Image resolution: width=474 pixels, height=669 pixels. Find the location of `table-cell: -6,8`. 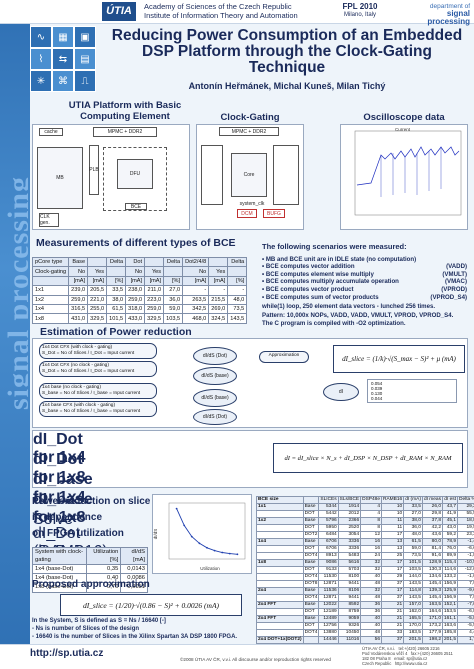

table-cell: -6,8 is located at coordinates (465, 612).